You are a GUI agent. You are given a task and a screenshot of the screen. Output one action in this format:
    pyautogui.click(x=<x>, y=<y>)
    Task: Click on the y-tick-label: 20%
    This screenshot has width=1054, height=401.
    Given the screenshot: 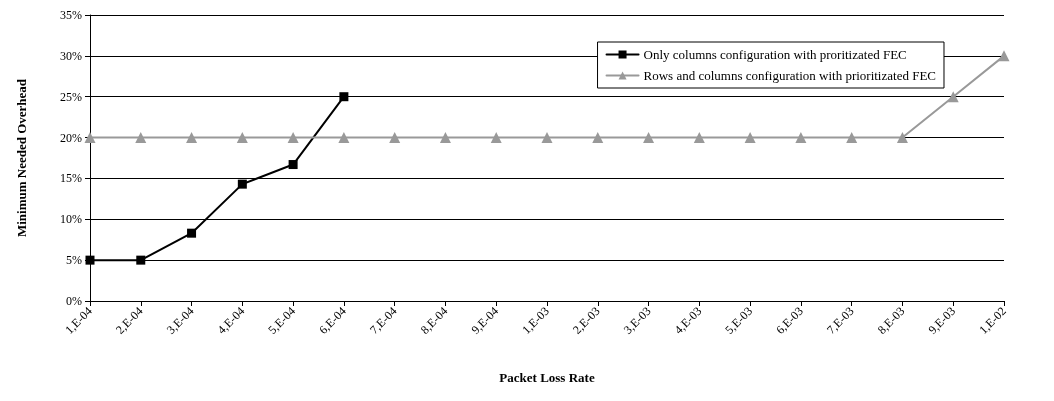 What is the action you would take?
    pyautogui.click(x=71, y=137)
    